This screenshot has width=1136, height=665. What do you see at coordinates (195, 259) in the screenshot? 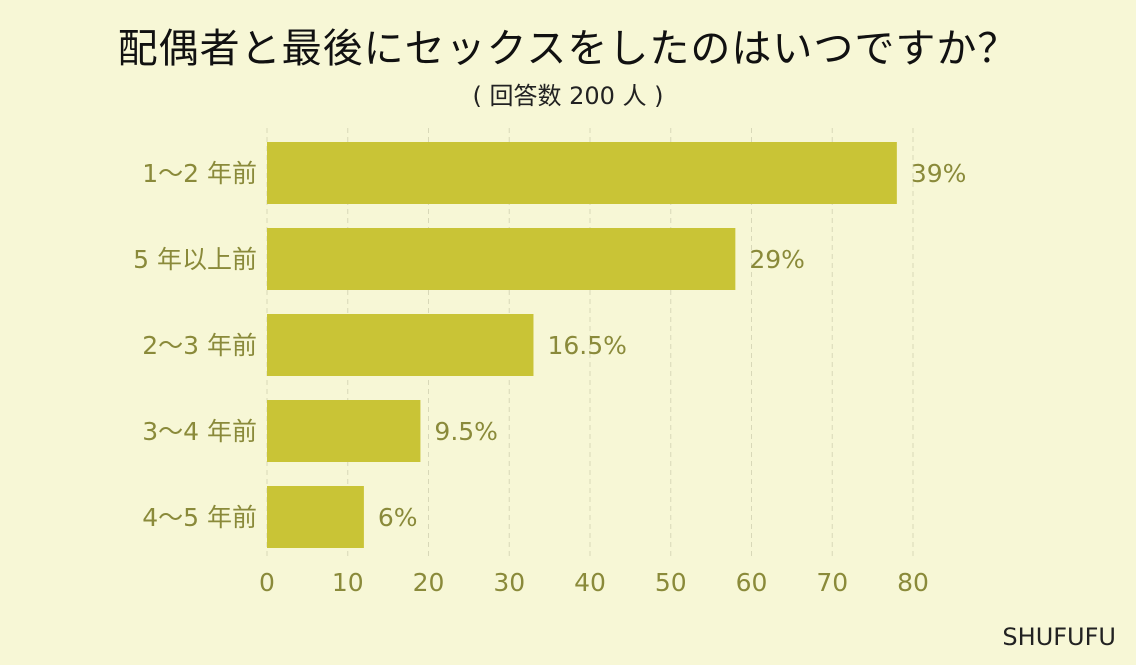
I see `category-label-2: 5 年以上前` at bounding box center [195, 259].